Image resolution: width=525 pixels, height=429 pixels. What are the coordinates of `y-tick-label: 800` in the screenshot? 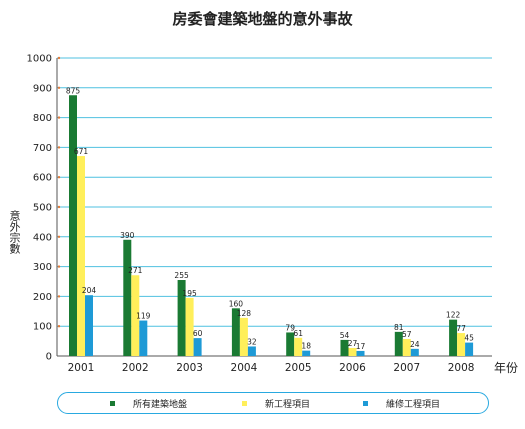 It's located at (42, 118).